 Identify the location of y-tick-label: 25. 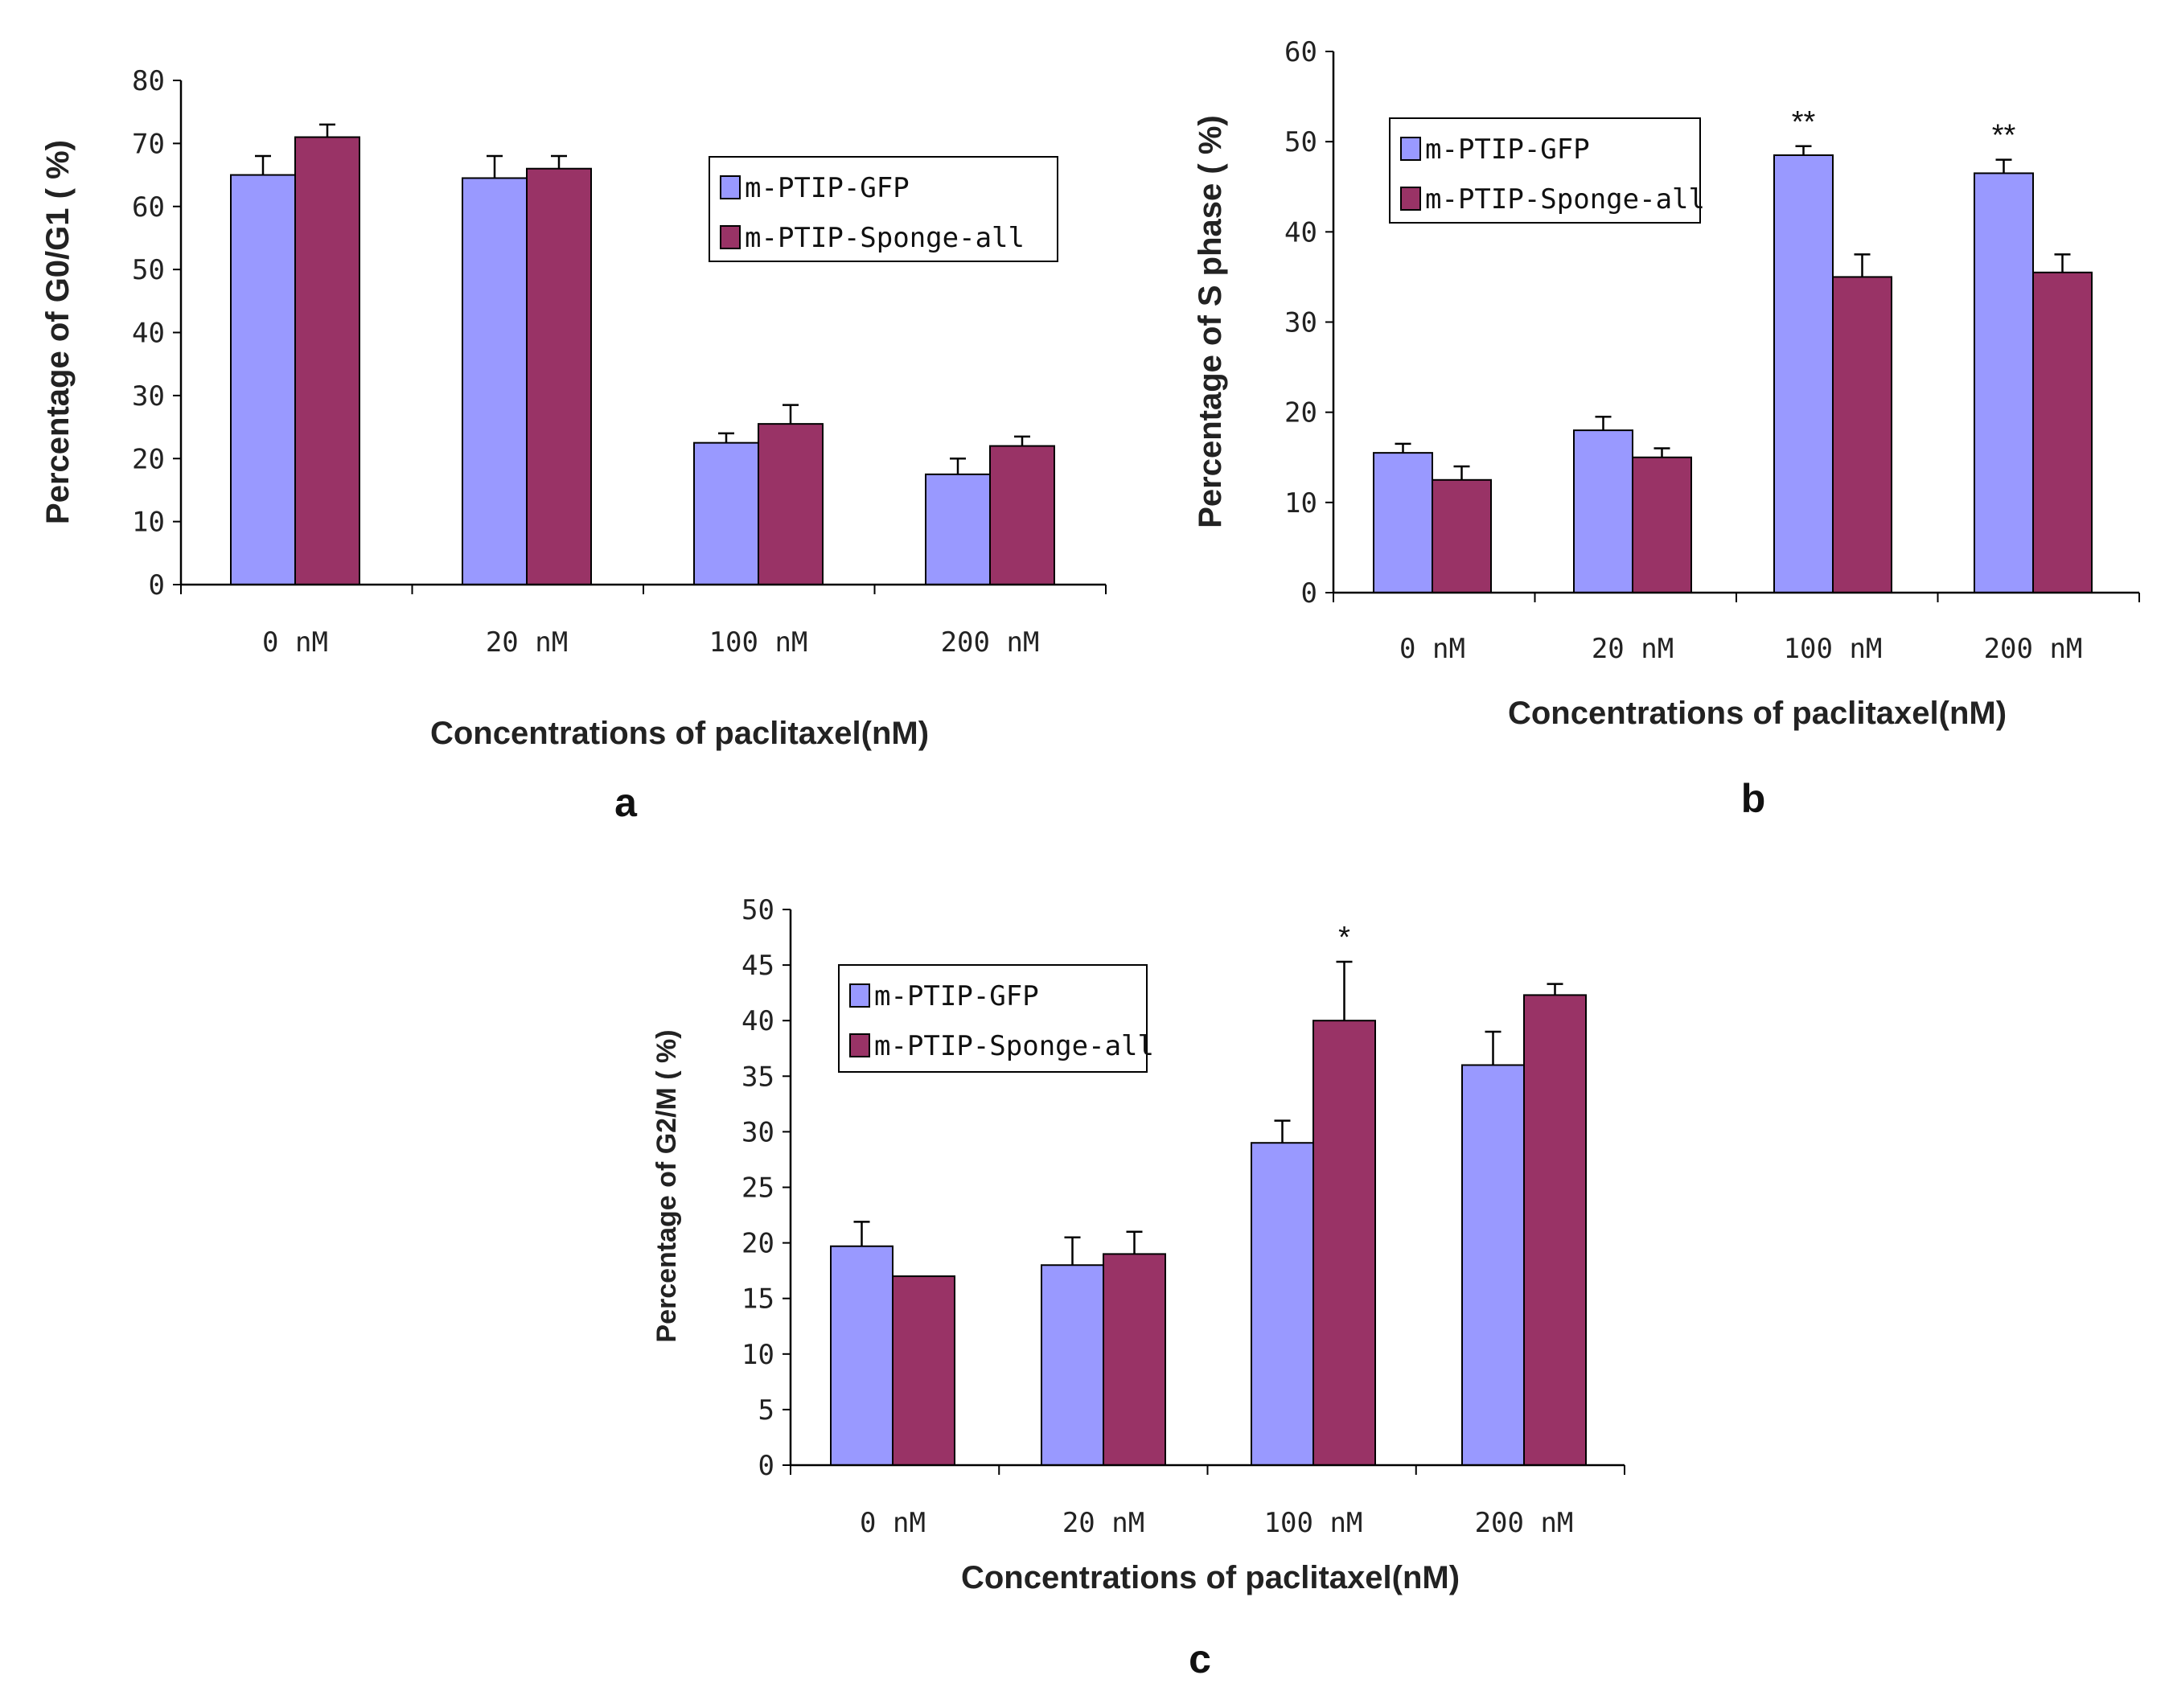
(757, 1188).